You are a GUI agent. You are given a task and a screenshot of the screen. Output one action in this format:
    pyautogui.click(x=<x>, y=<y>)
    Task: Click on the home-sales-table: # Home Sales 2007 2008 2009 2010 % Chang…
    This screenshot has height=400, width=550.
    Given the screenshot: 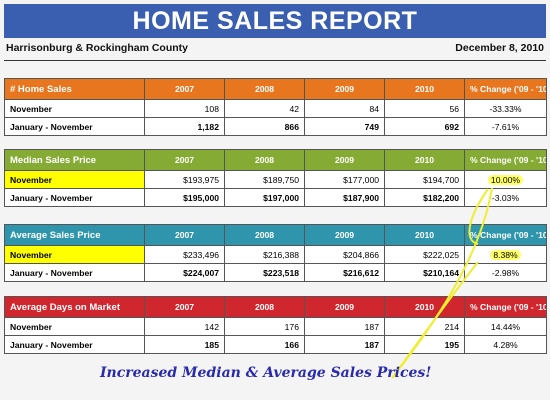 What is the action you would take?
    pyautogui.click(x=275, y=107)
    